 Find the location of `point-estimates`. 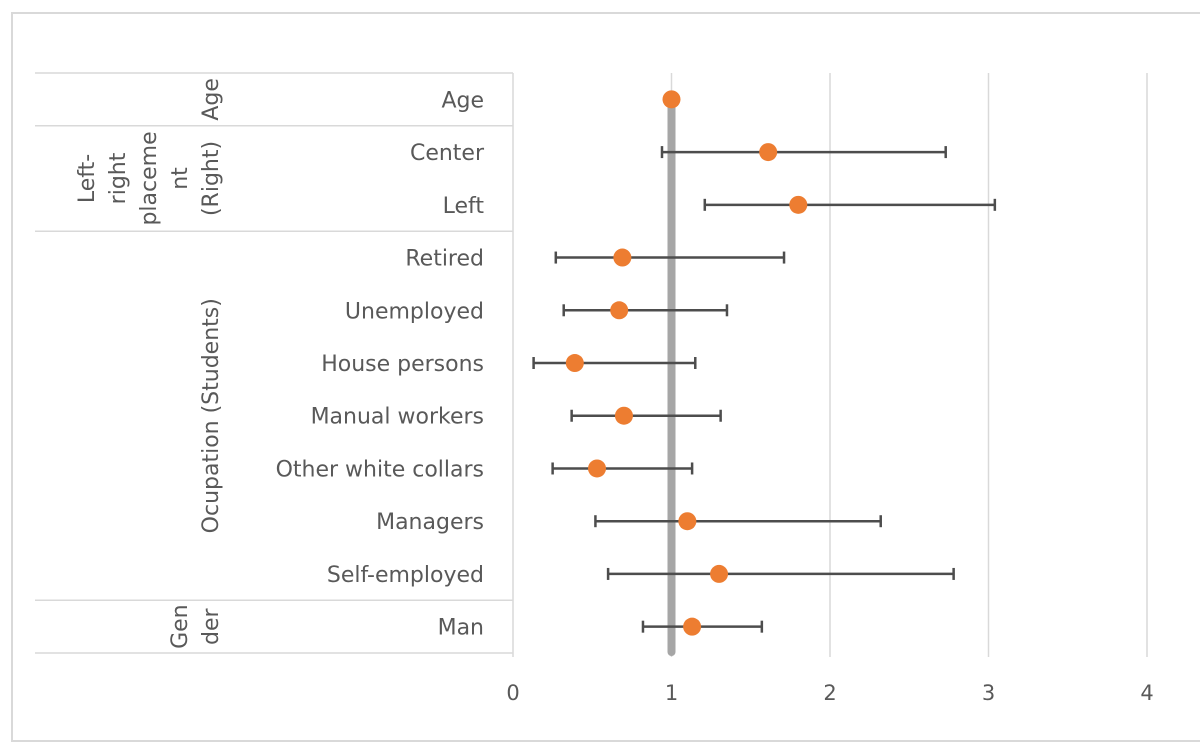

point-estimates is located at coordinates (686, 363).